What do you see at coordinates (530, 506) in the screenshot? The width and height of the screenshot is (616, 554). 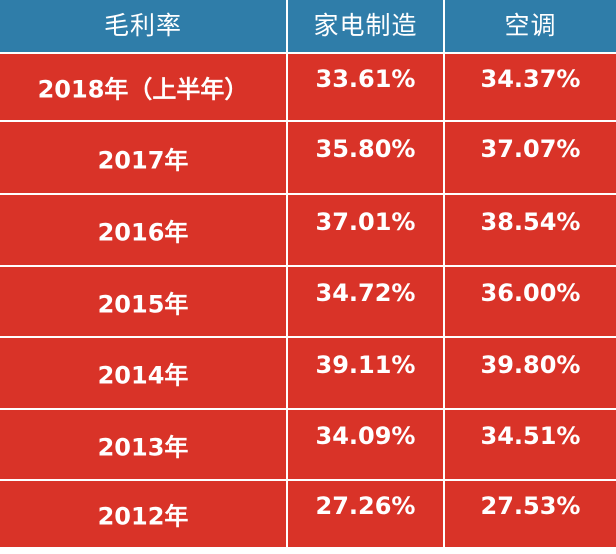 I see `ac-margin-cell: 27.53%` at bounding box center [530, 506].